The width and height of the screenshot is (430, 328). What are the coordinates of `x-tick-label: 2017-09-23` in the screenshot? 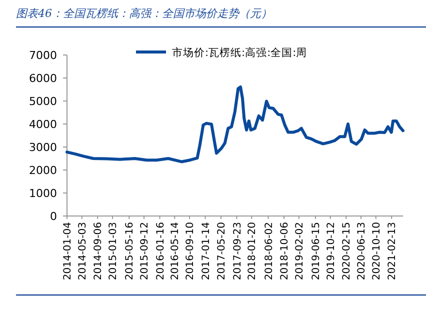 It's located at (238, 251).